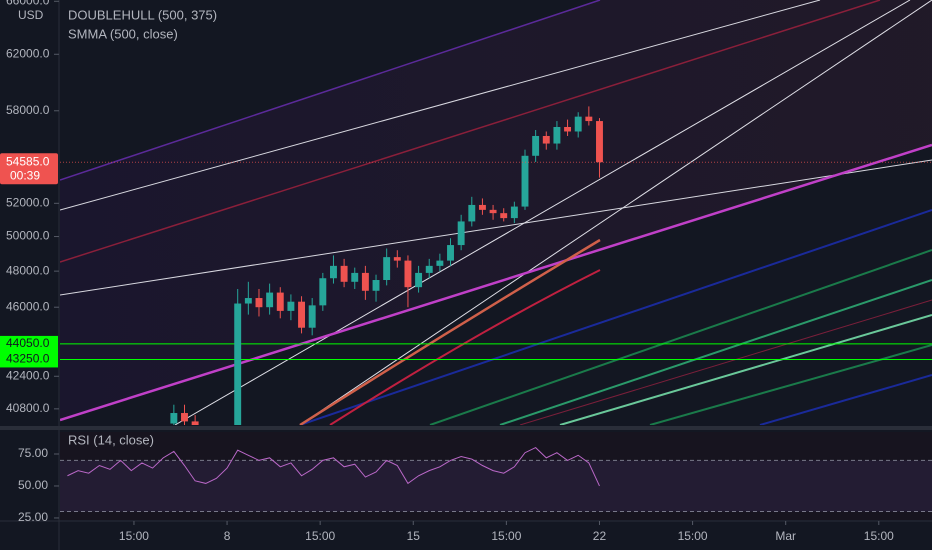  I want to click on rsi-pane, so click(496, 476).